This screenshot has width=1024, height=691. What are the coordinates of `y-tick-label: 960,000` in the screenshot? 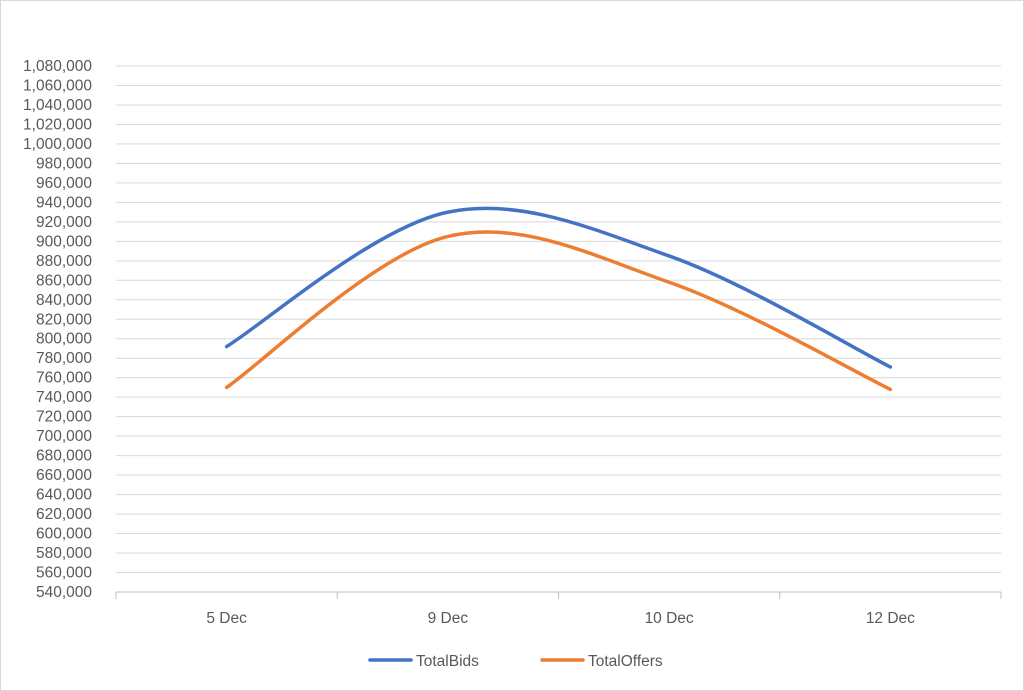 It's located at (64, 183).